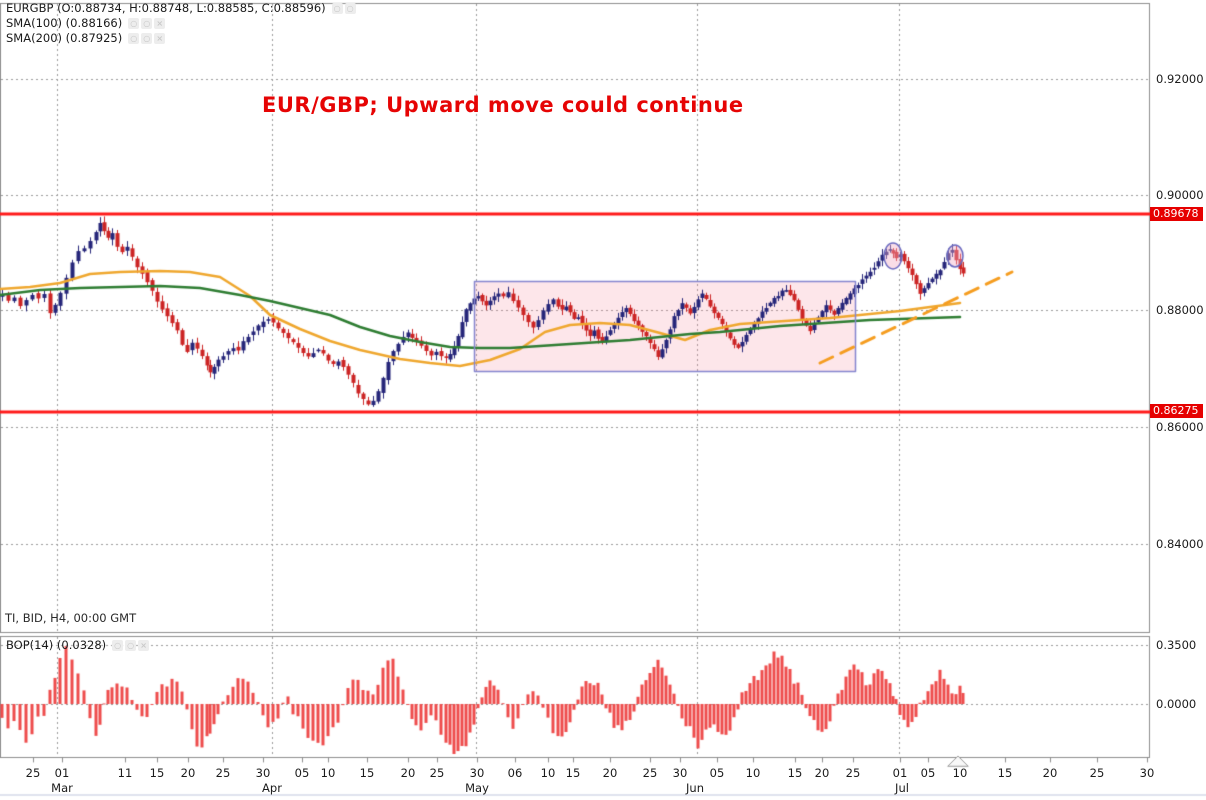 The height and width of the screenshot is (800, 1206). I want to click on legend-text-sma100: SMA(100) (0.88166), so click(64, 23).